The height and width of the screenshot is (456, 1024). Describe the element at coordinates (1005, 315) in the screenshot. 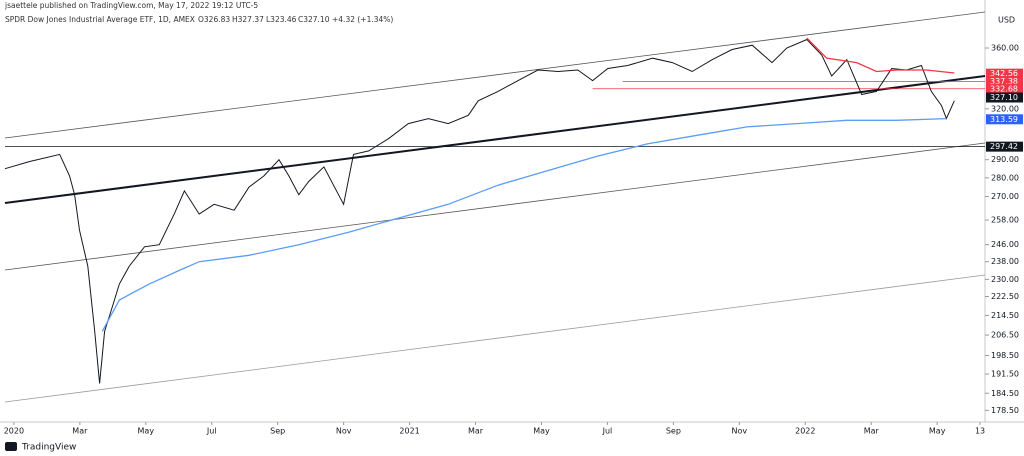

I see `y-tick-label: 214.50` at that location.